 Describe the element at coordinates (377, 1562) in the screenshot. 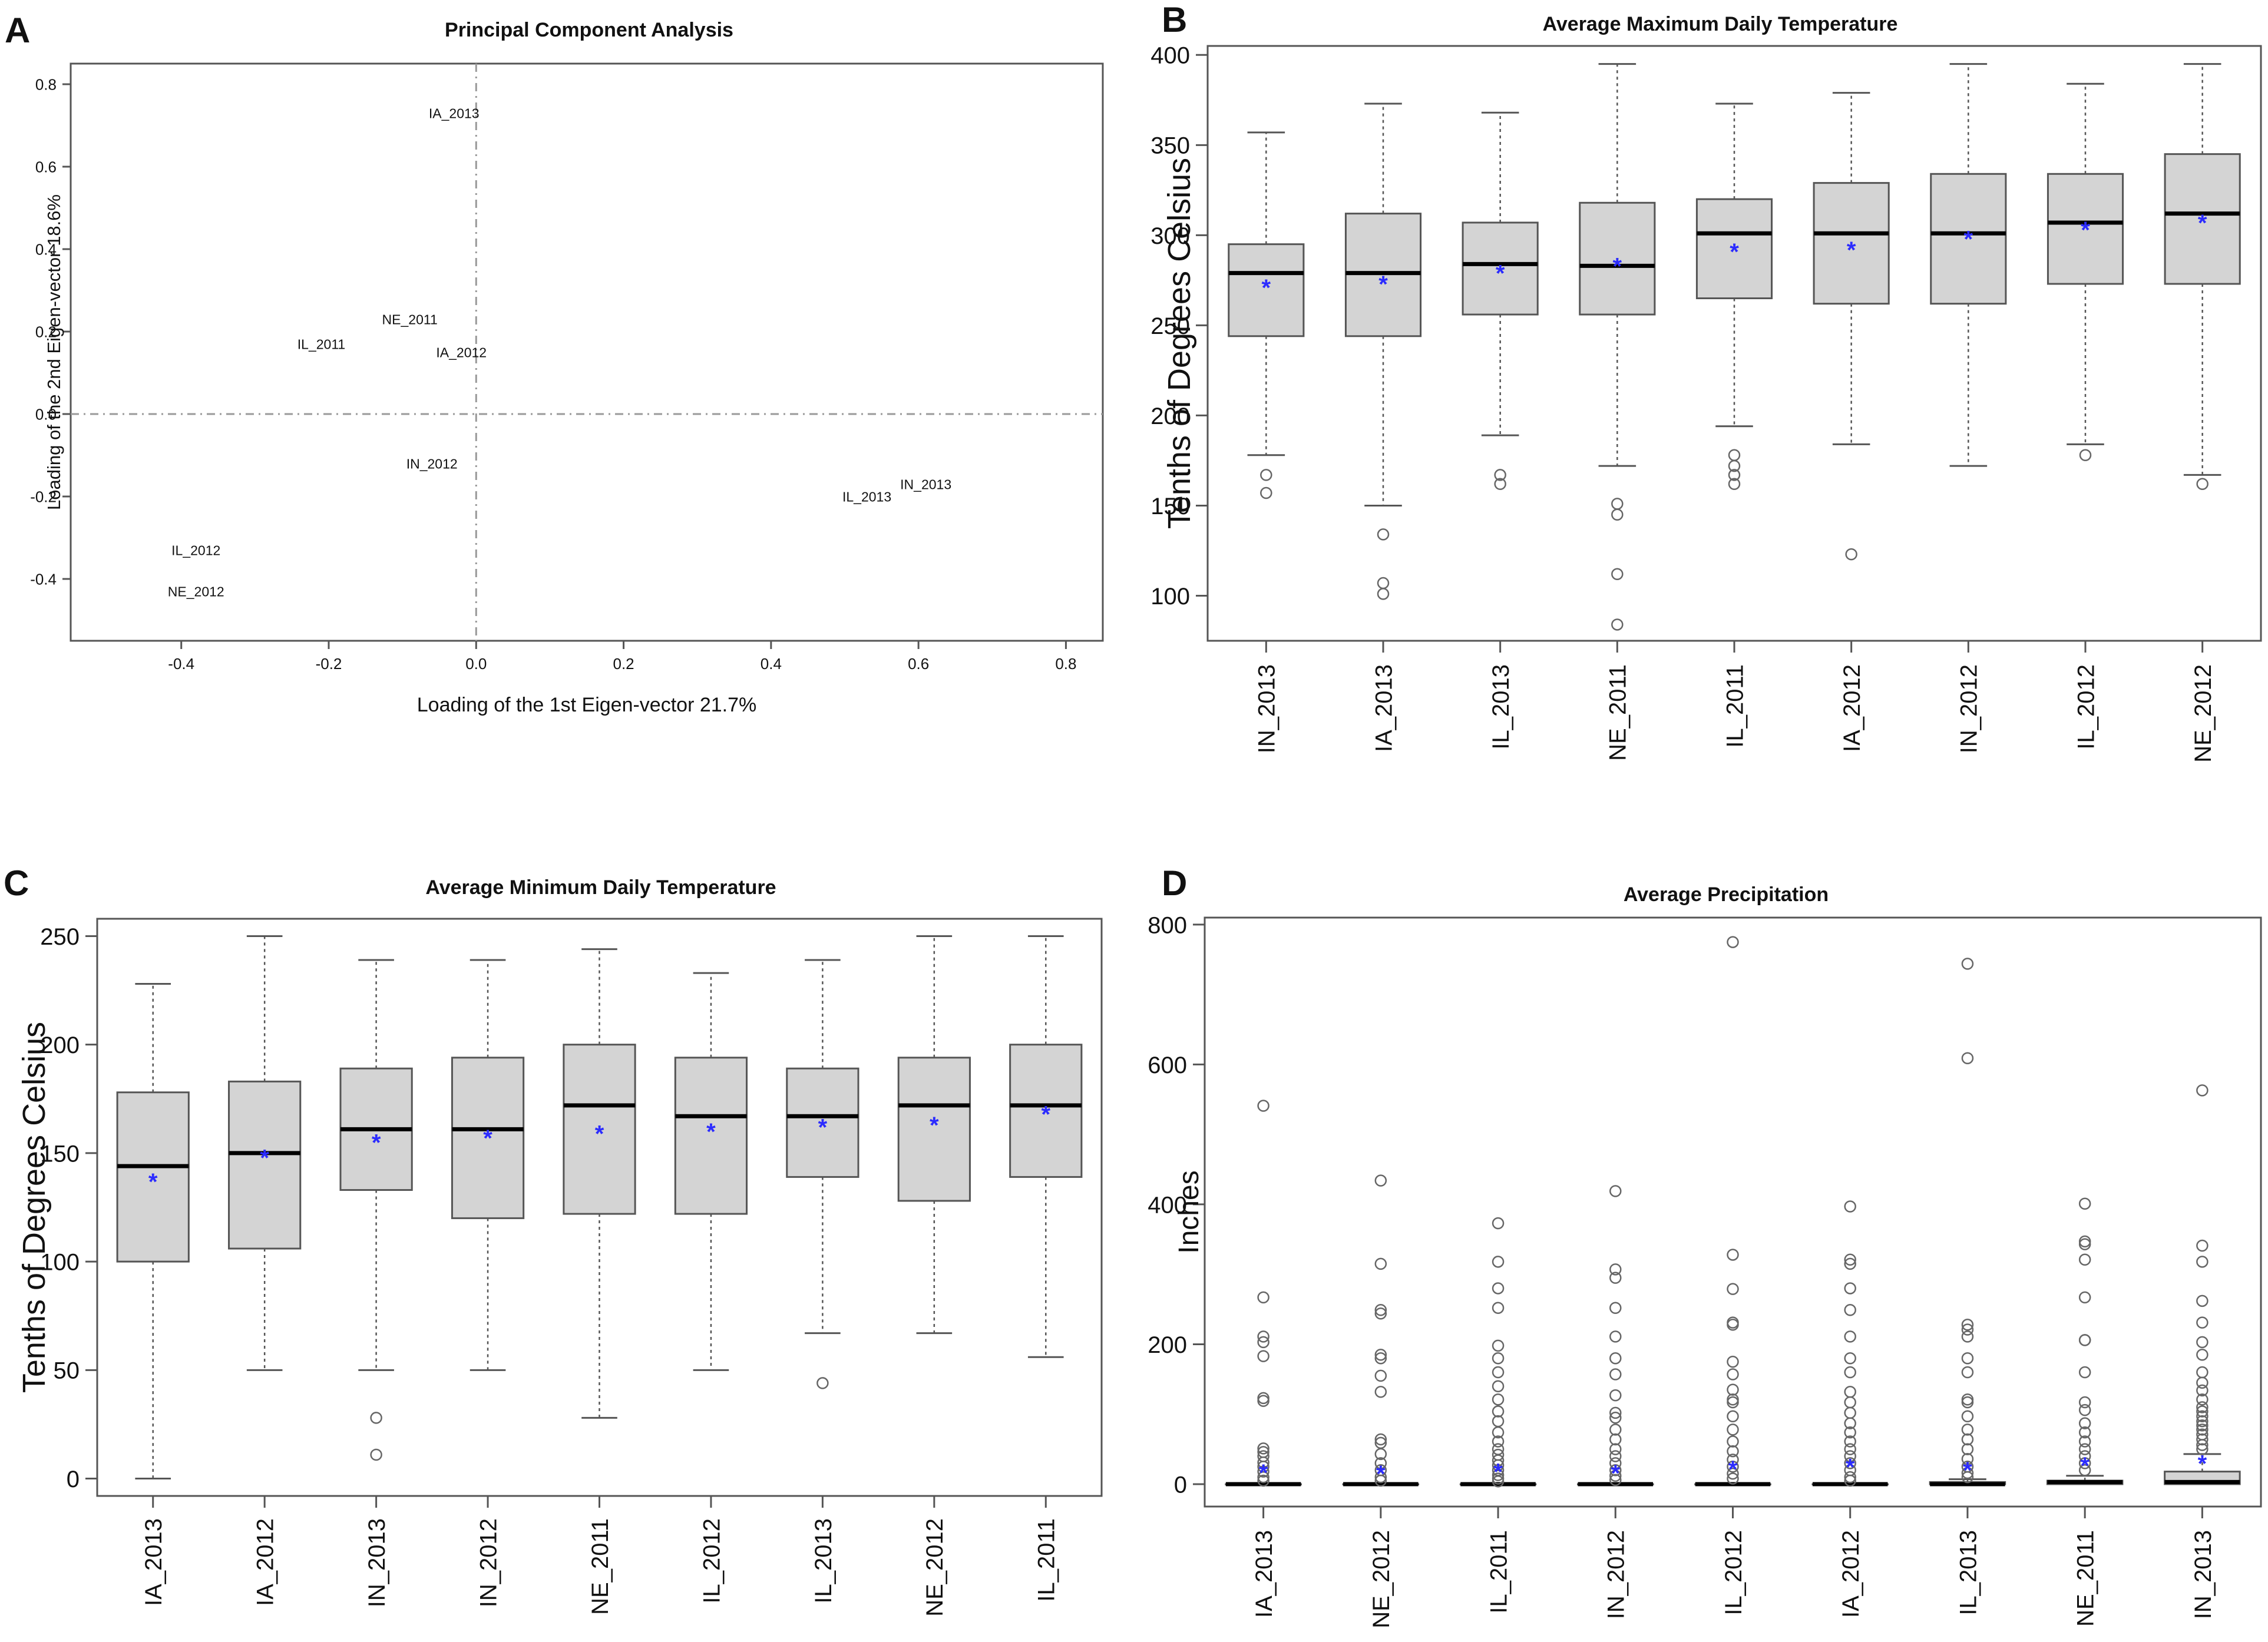

I see `category-label: IN_2013` at that location.